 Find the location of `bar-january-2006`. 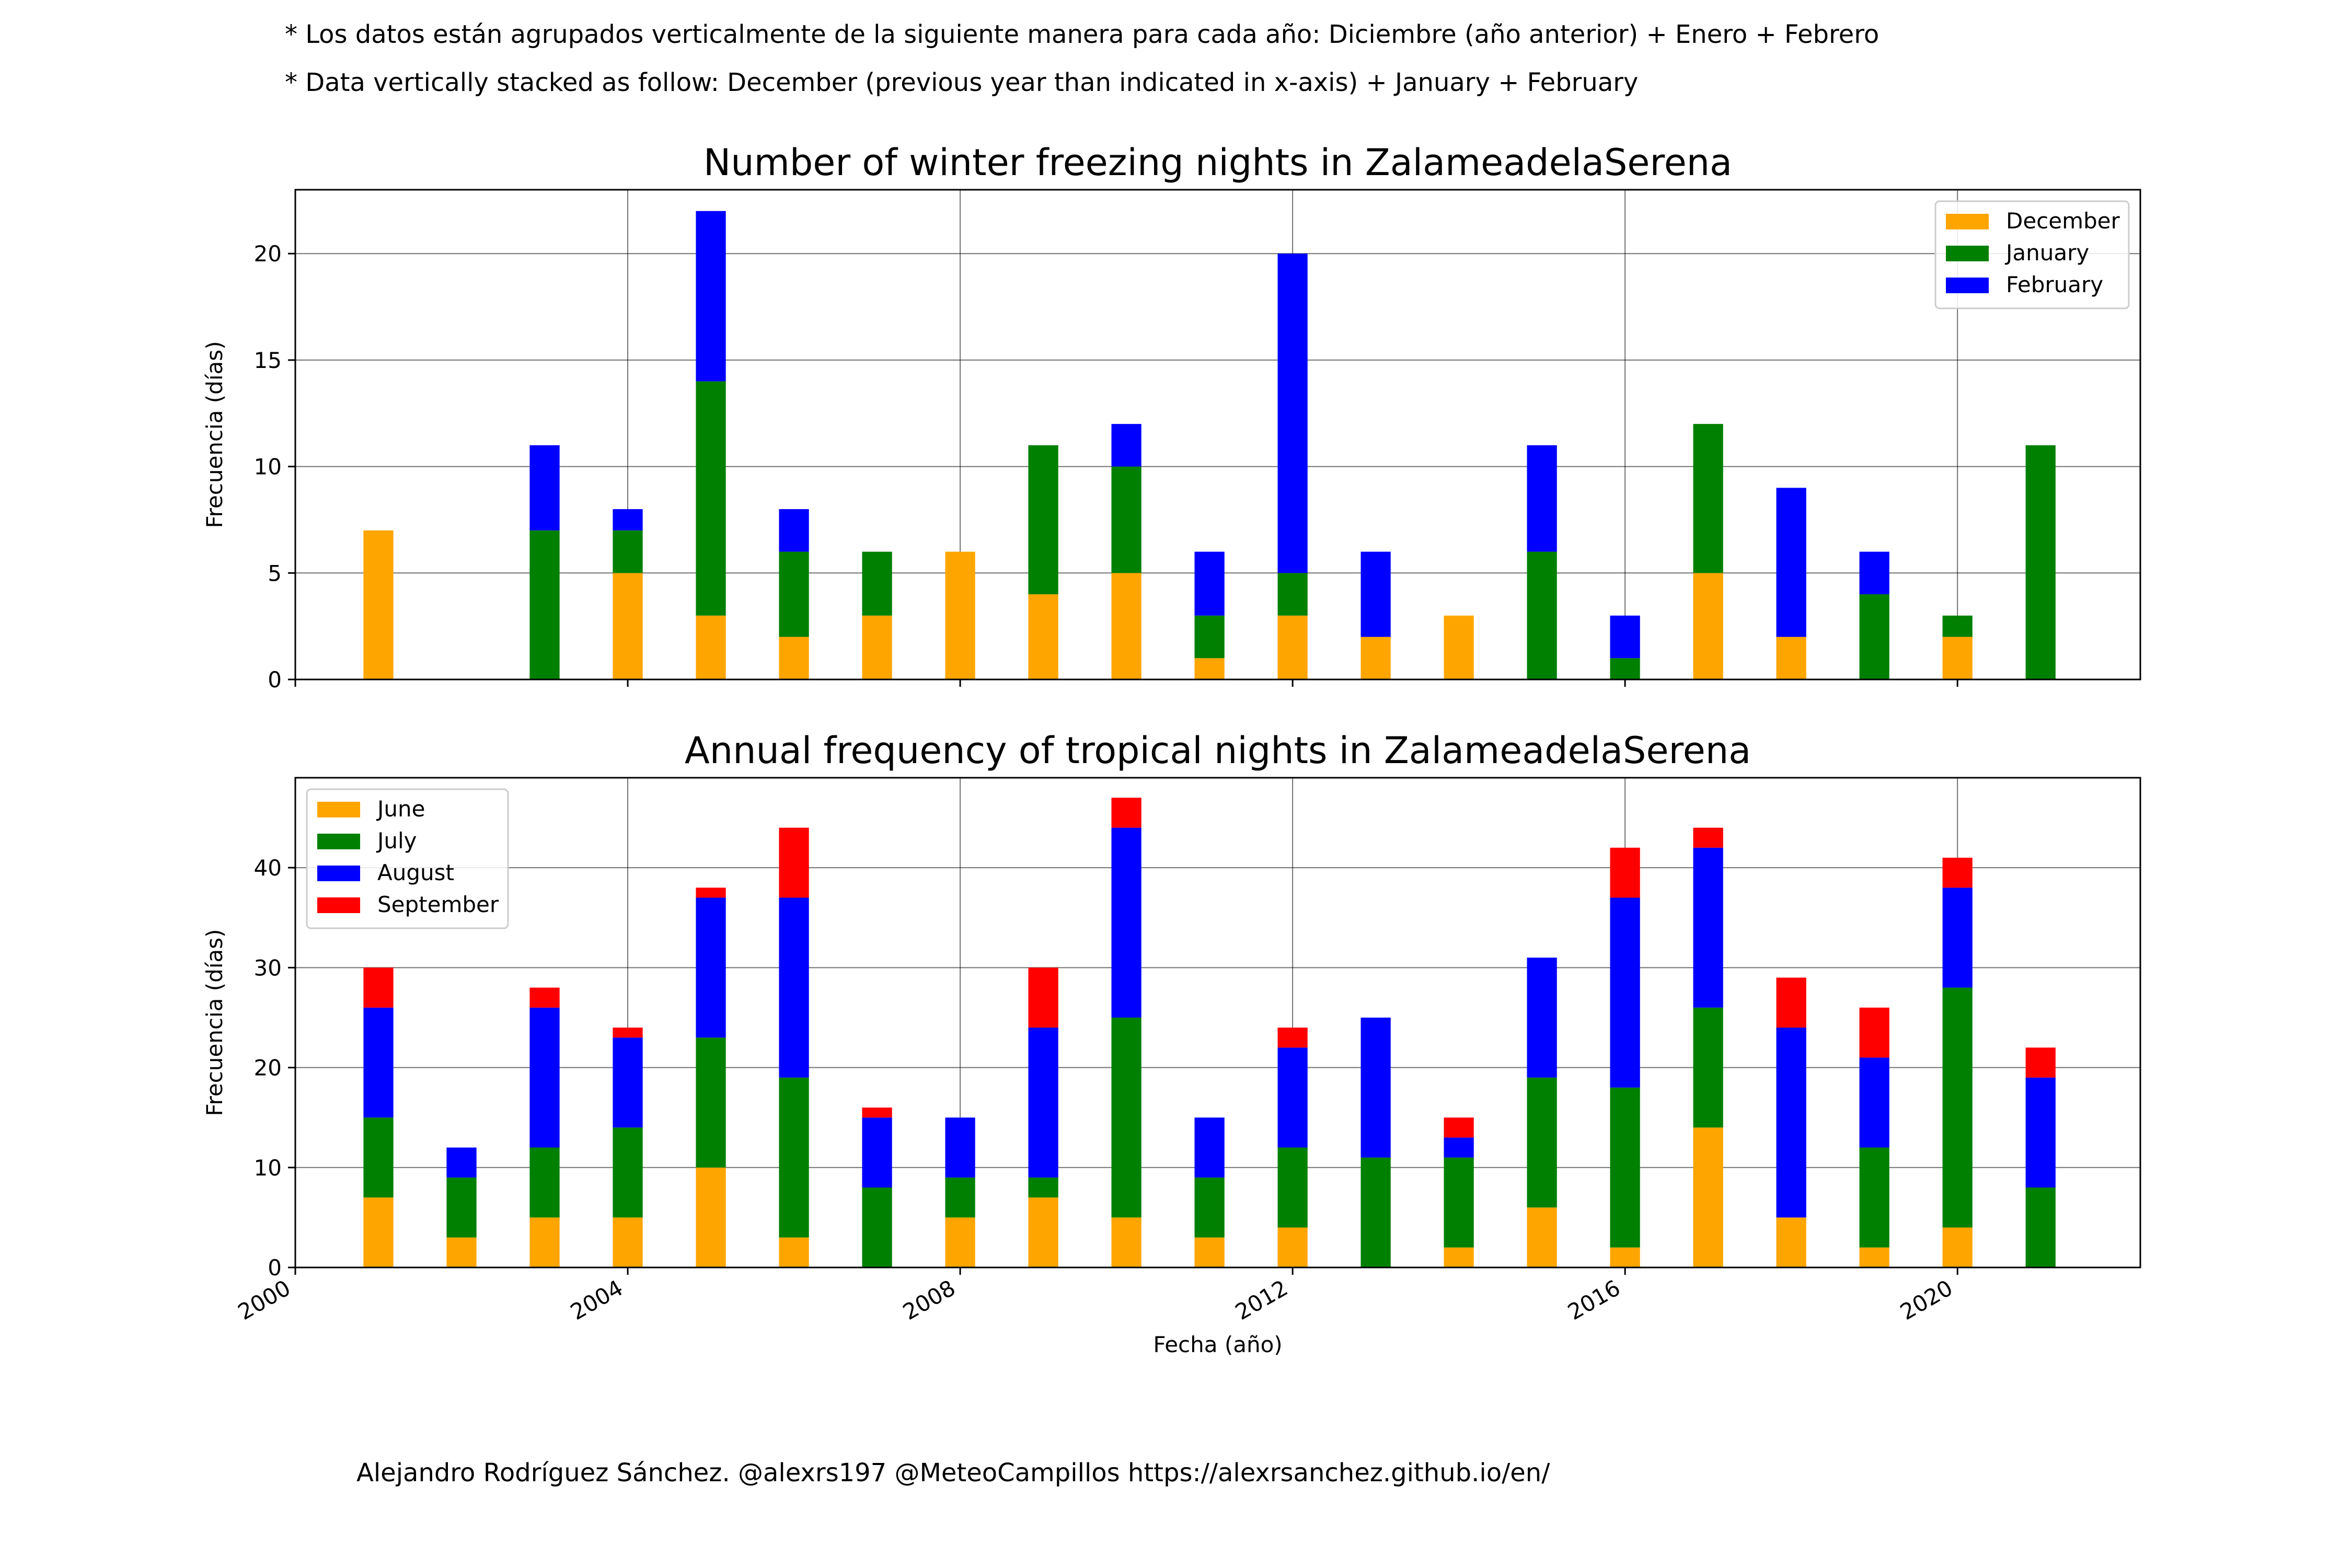

bar-january-2006 is located at coordinates (794, 594).